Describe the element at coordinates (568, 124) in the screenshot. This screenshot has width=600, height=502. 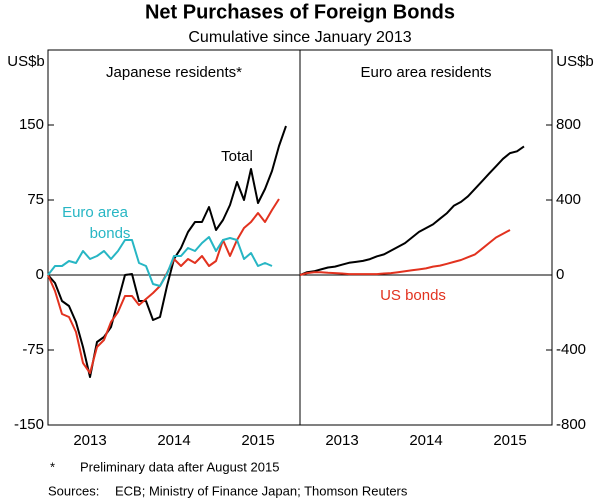
I see `y-tick-label: 800` at that location.